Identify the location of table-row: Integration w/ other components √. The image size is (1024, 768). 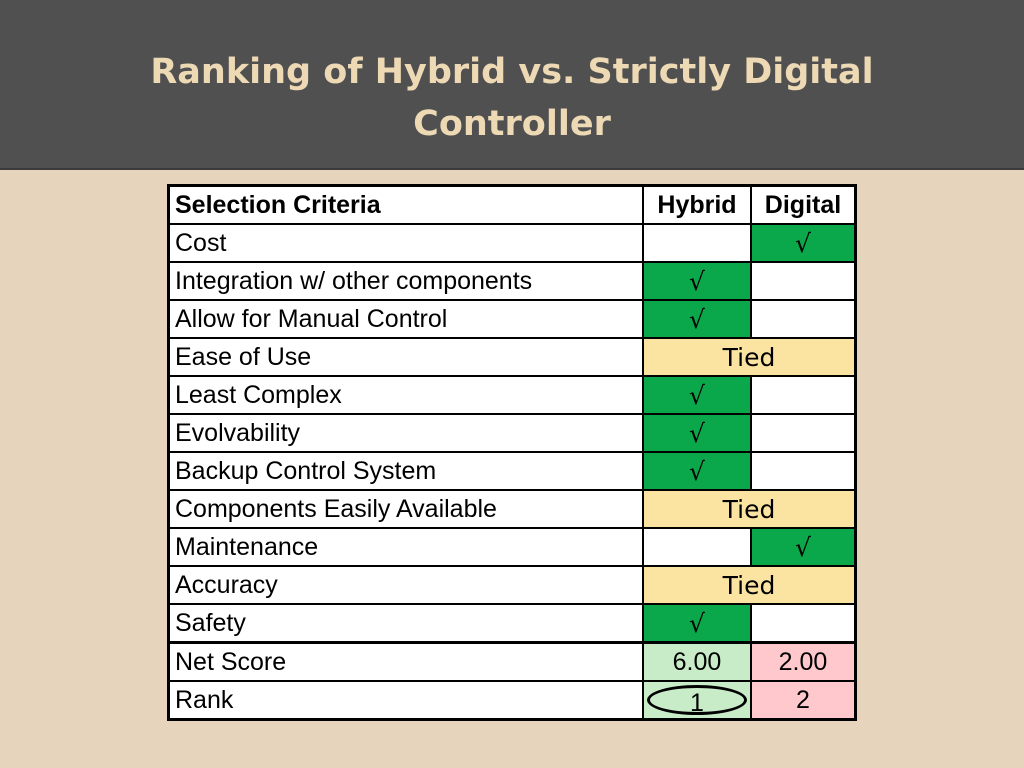
(512, 281).